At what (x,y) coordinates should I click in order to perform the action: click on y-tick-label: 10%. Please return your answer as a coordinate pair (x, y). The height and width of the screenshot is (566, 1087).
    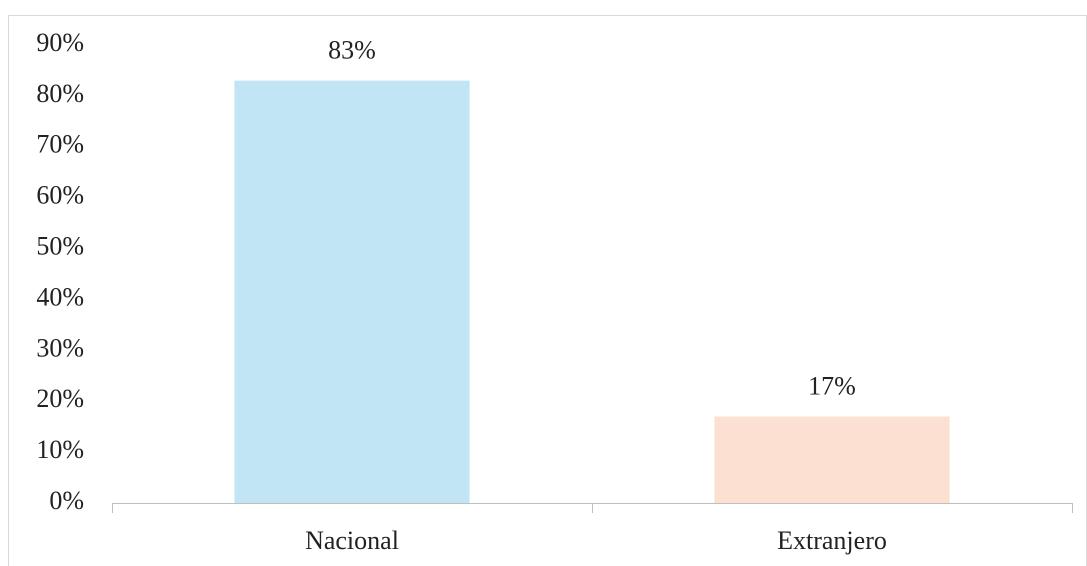
    Looking at the image, I should click on (60, 449).